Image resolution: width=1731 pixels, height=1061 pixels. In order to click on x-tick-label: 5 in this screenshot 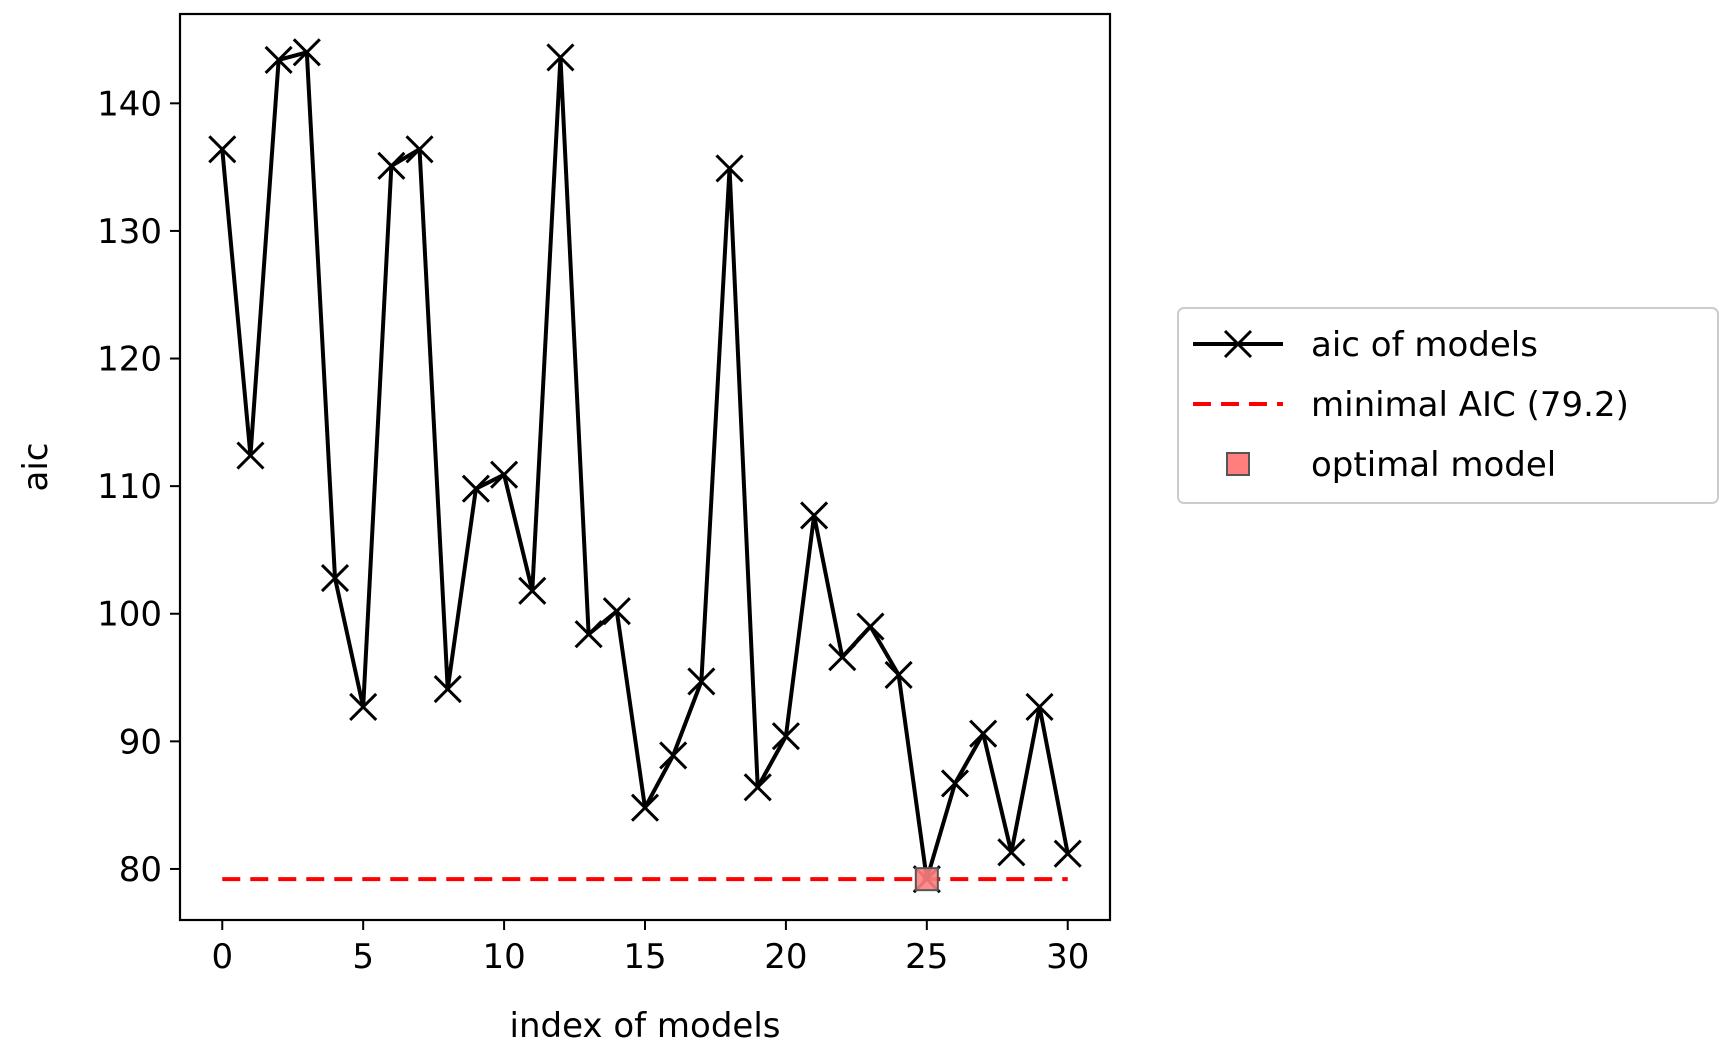, I will do `click(363, 957)`.